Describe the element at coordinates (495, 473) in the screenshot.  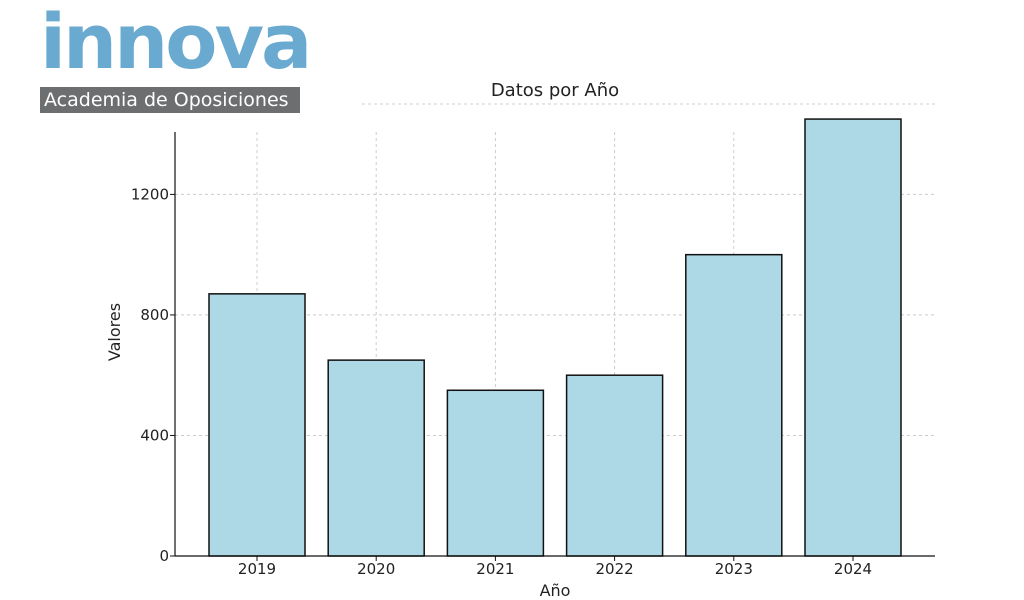
I see `bar-2021` at that location.